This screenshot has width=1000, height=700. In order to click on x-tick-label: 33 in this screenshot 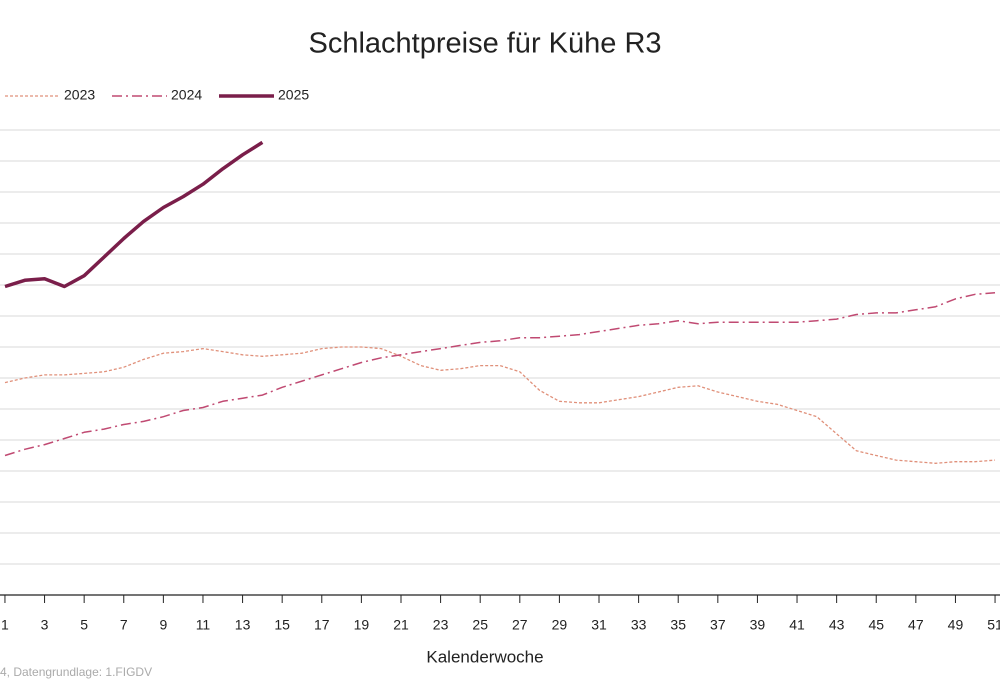, I will do `click(639, 625)`.